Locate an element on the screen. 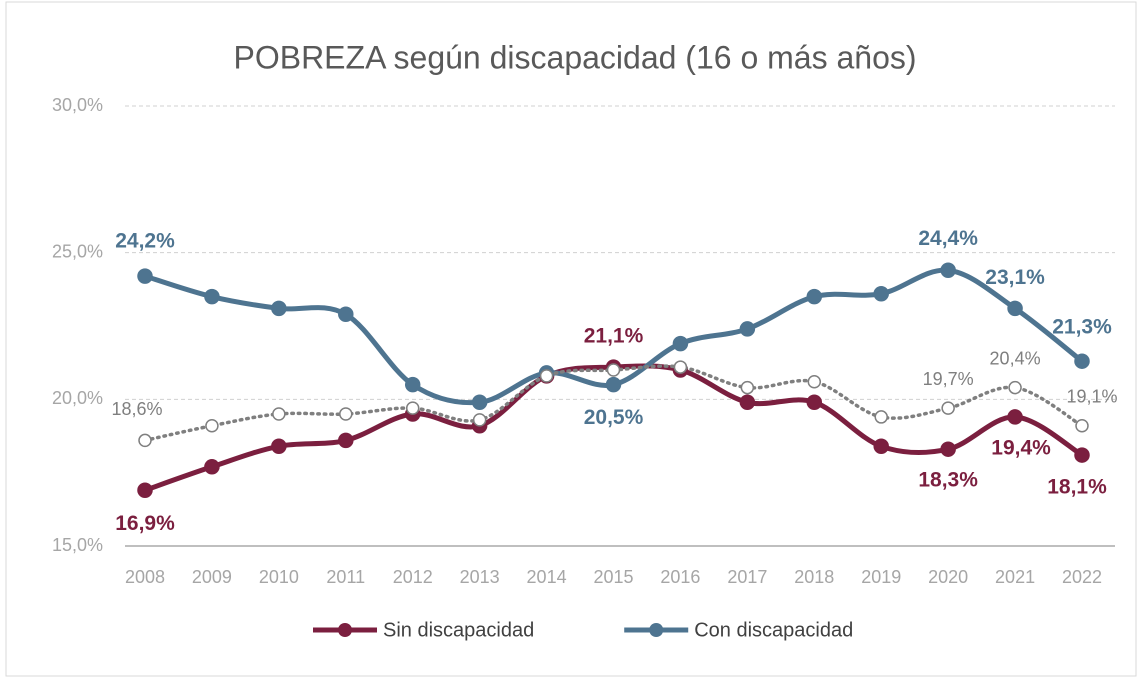 Image resolution: width=1141 pixels, height=679 pixels. x-tick-label: 2008 is located at coordinates (145, 577).